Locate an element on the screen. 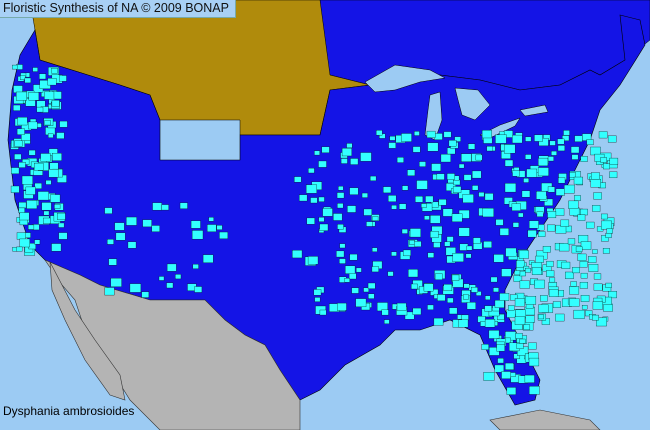 Image resolution: width=650 pixels, height=430 pixels. lake-huron is located at coordinates (472, 104).